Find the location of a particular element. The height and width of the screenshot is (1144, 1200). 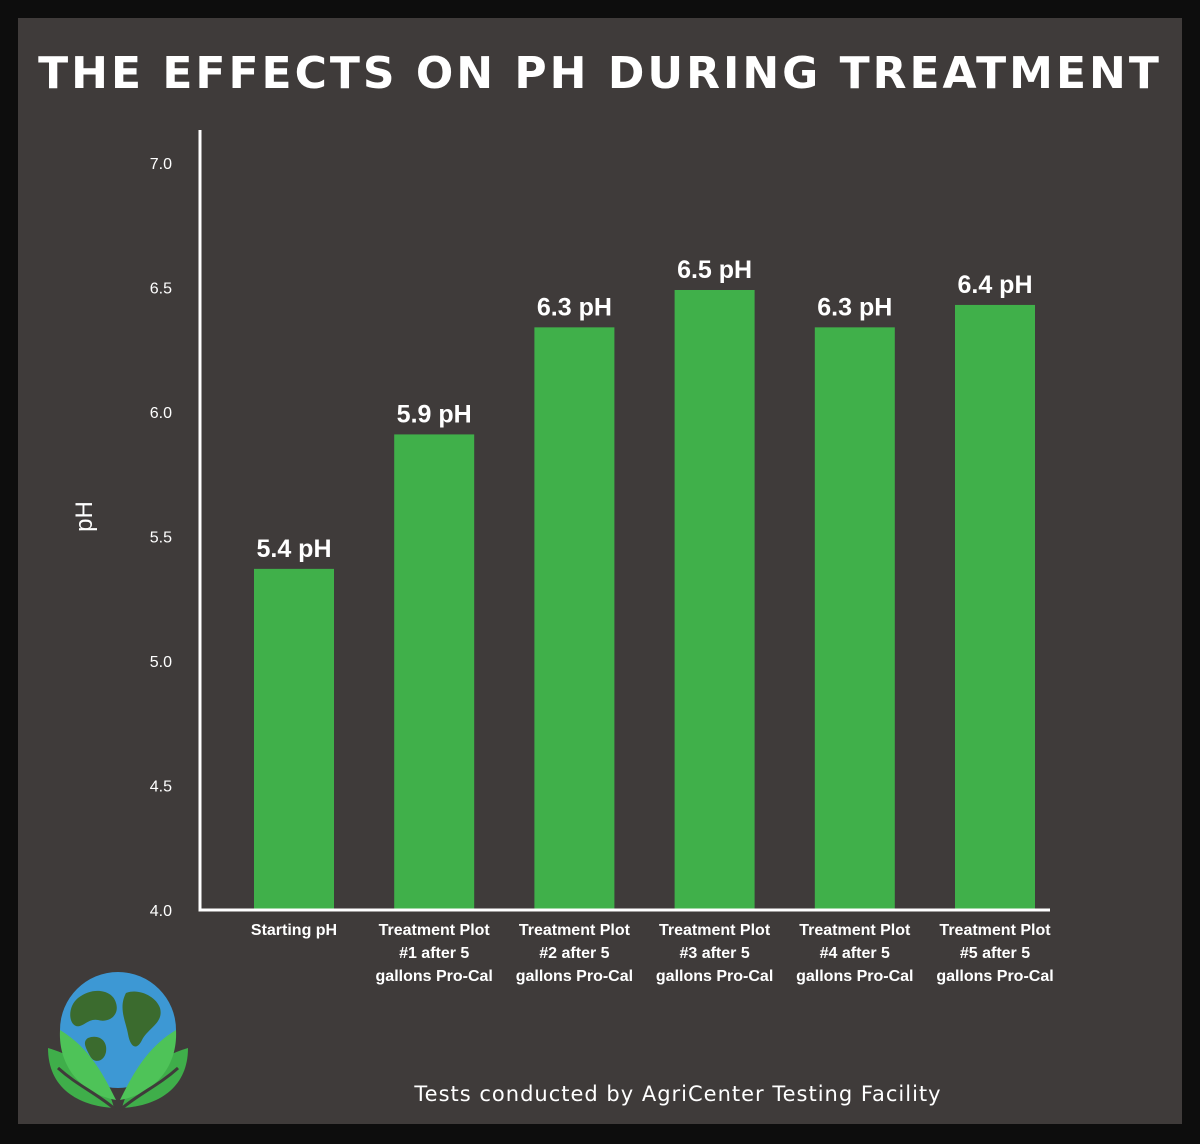

data-label: 5.4 pH is located at coordinates (293, 549).